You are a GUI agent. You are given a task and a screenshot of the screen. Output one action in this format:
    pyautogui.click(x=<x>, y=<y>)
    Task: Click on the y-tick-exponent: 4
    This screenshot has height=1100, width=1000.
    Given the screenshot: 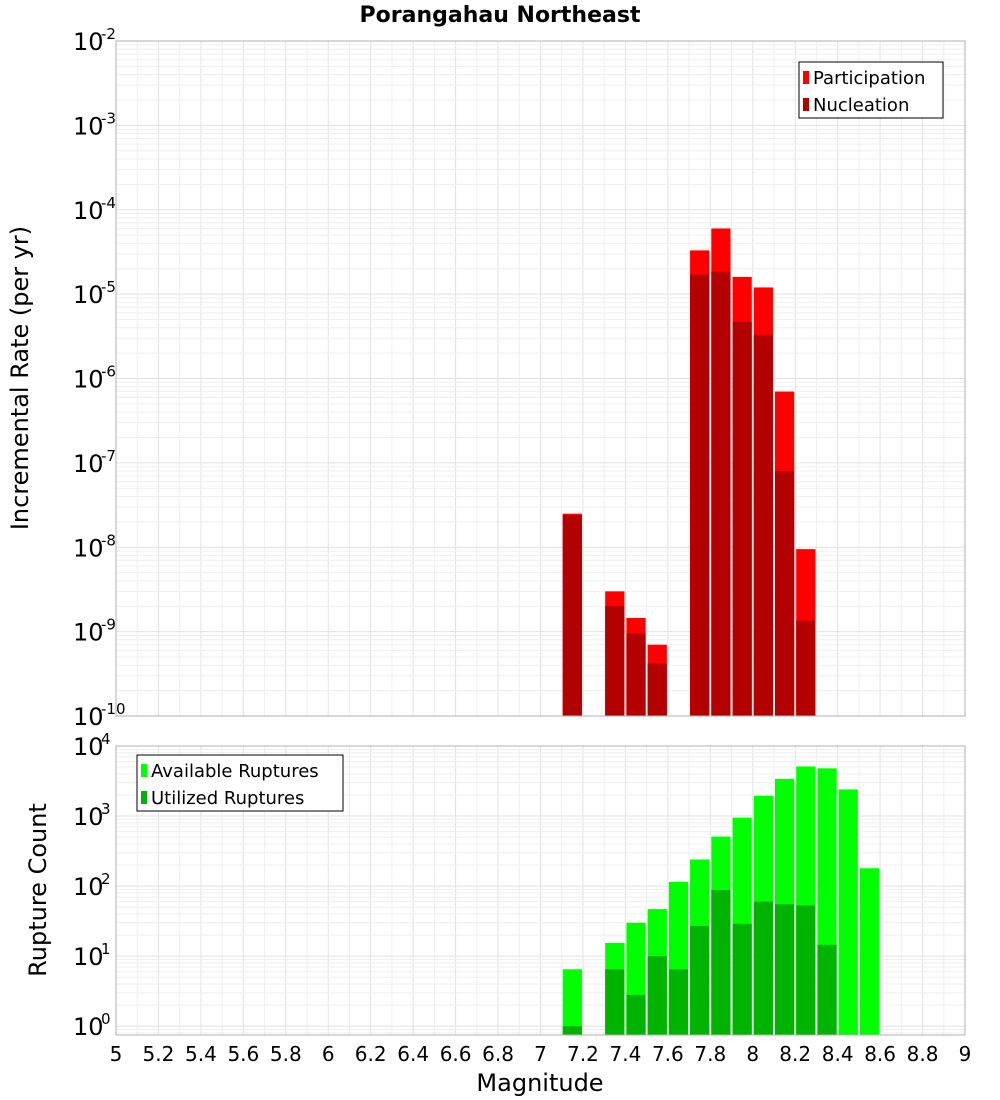 What is the action you would take?
    pyautogui.click(x=106, y=739)
    